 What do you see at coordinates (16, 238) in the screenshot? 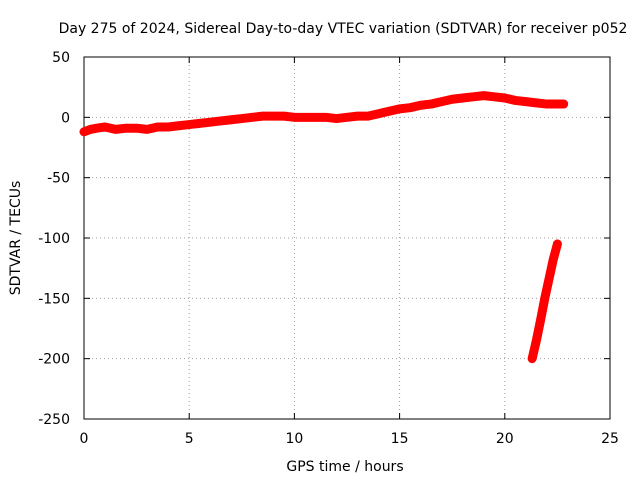
I see `y-axis-label: SDTVAR / TECUs` at bounding box center [16, 238].